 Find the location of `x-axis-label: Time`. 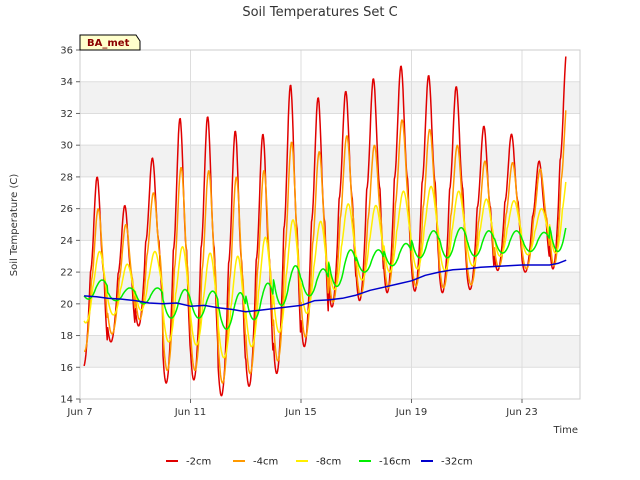

x-axis-label: Time is located at coordinates (565, 430).